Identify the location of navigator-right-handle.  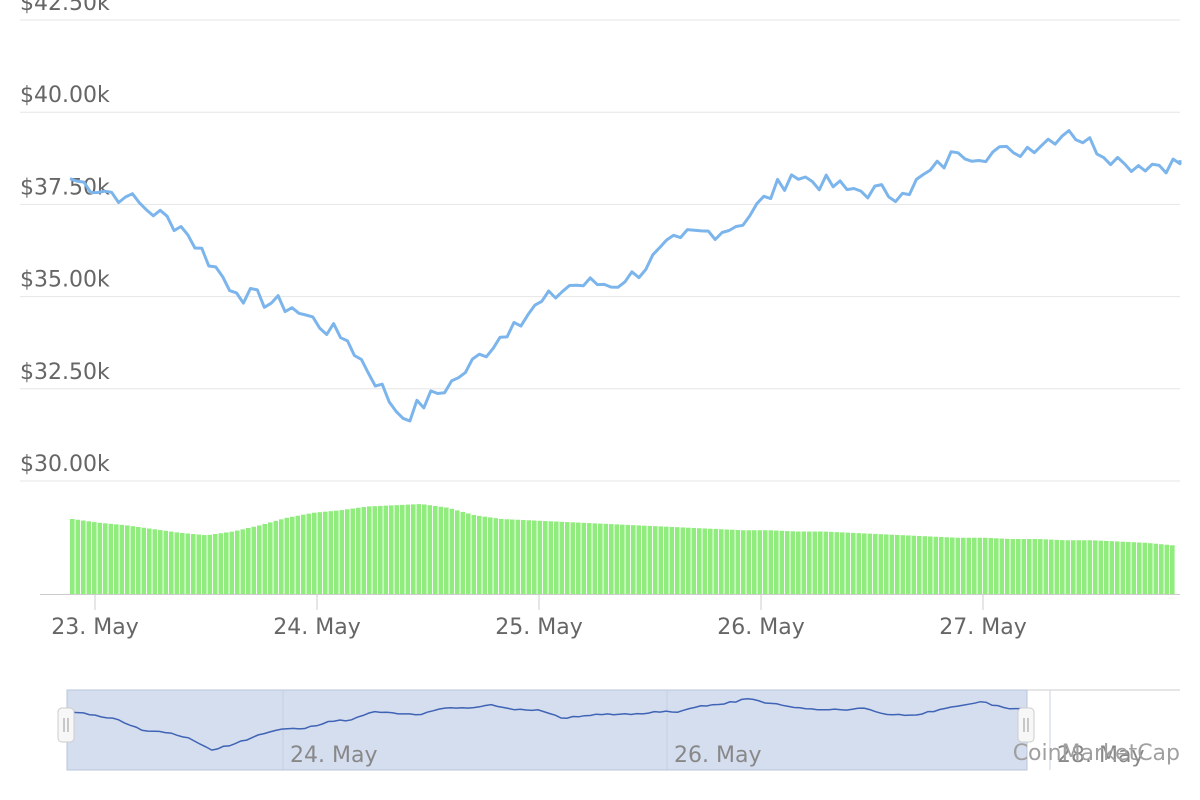
(1026, 725).